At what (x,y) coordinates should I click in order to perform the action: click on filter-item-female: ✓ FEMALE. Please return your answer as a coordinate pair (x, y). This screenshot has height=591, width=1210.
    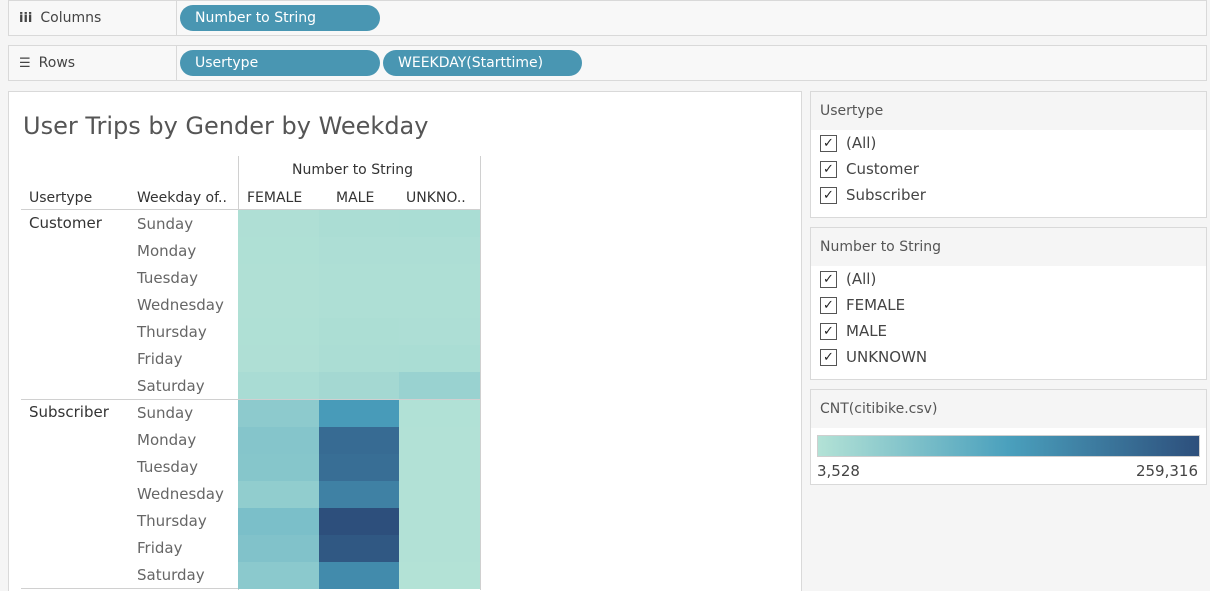
    Looking at the image, I should click on (1008, 305).